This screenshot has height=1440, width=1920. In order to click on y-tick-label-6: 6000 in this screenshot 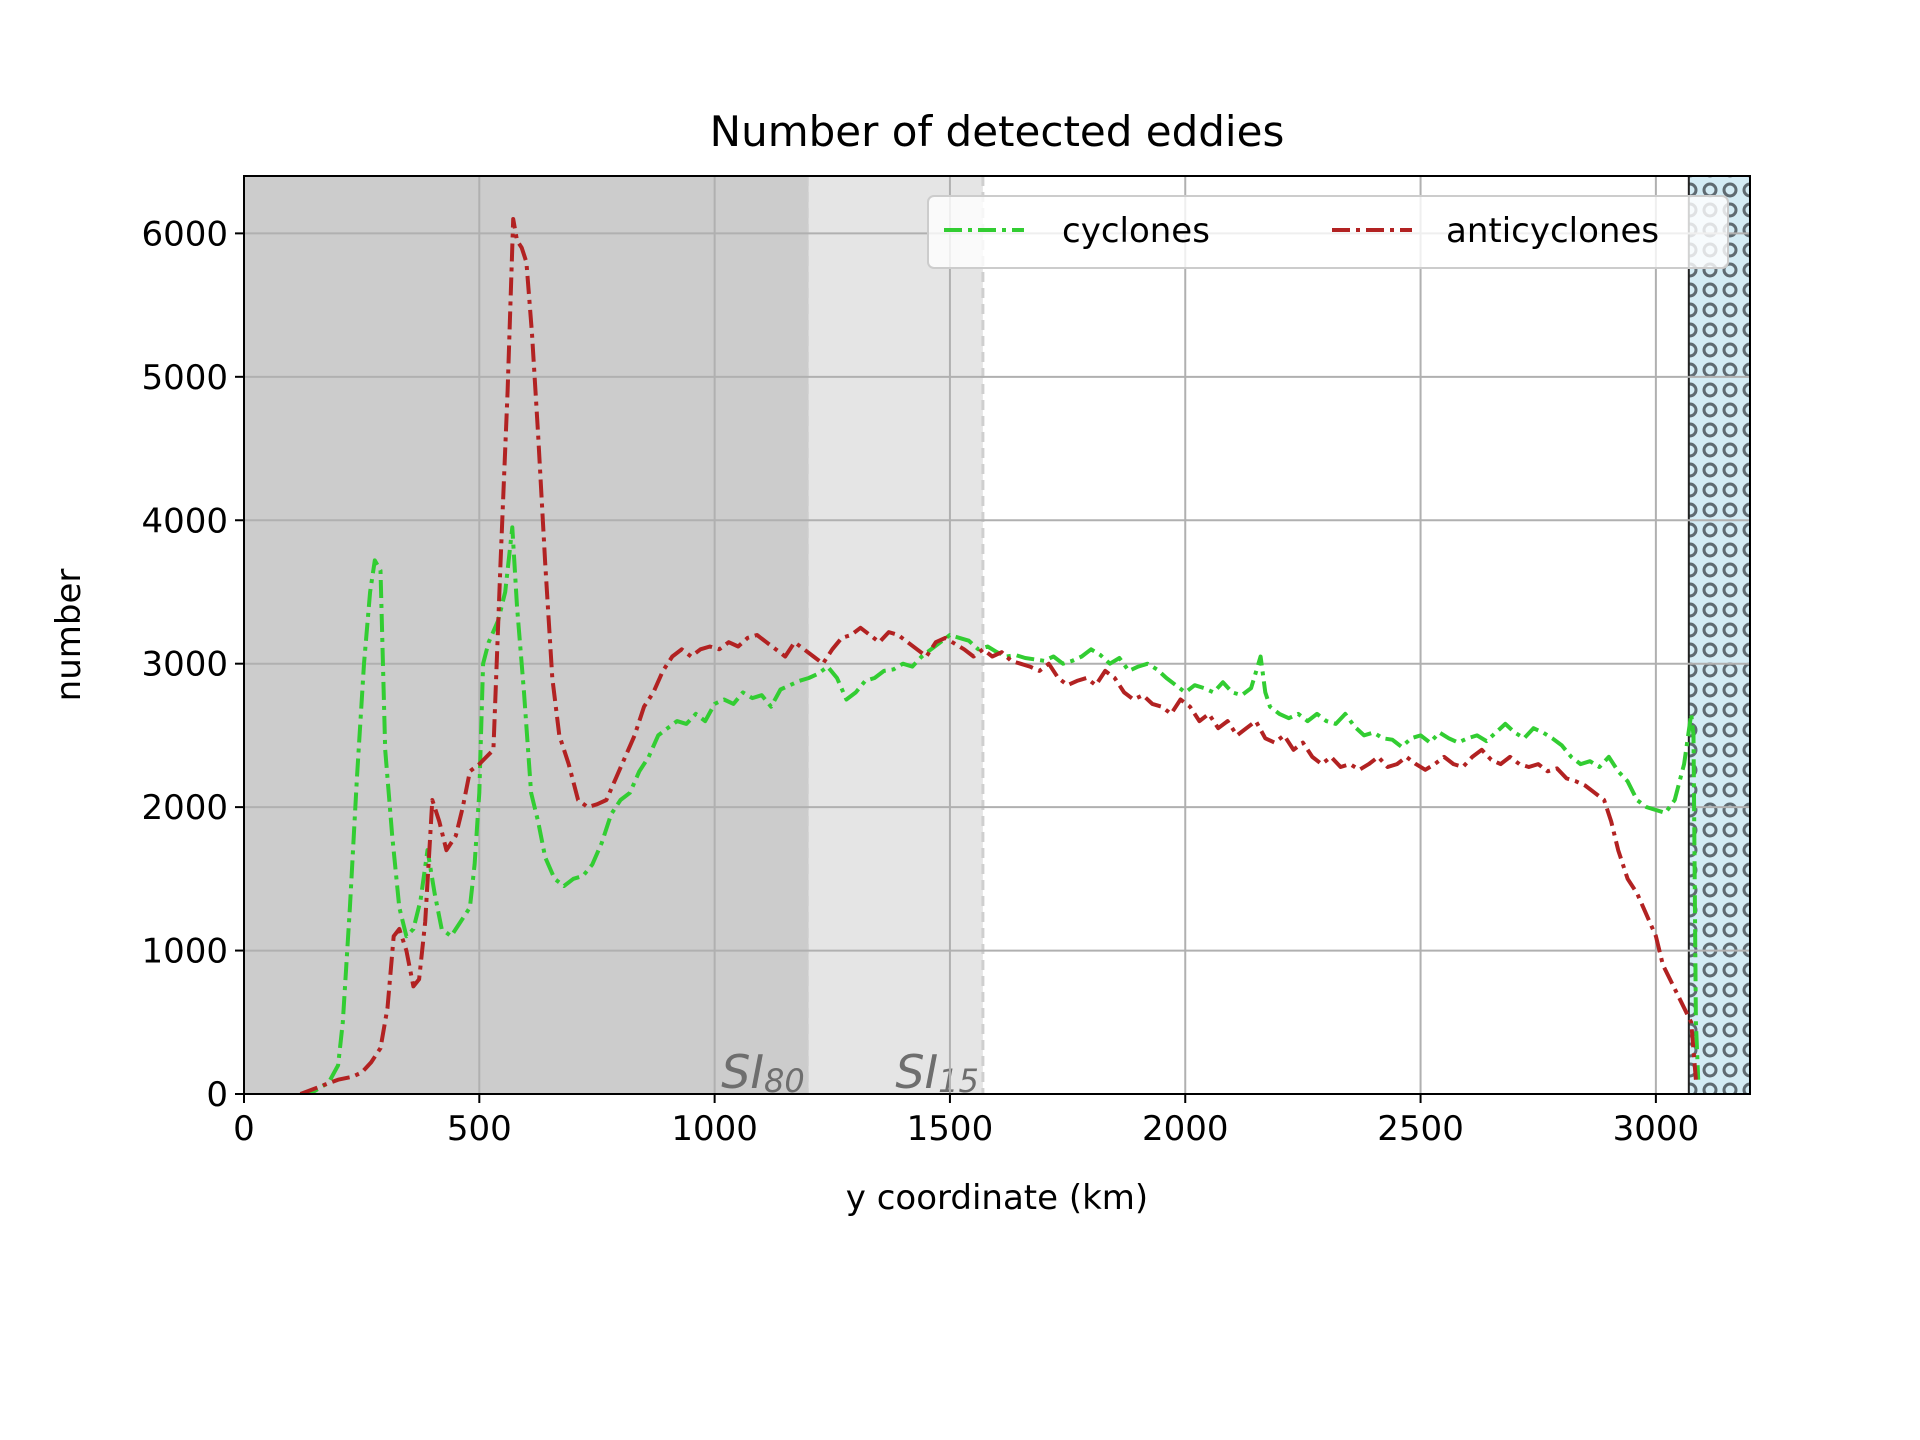, I will do `click(184, 234)`.